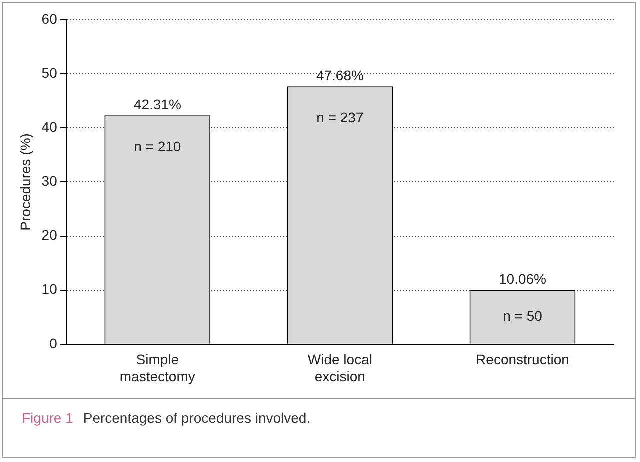 This screenshot has height=462, width=640. Describe the element at coordinates (158, 146) in the screenshot. I see `annotation: n = 210` at that location.